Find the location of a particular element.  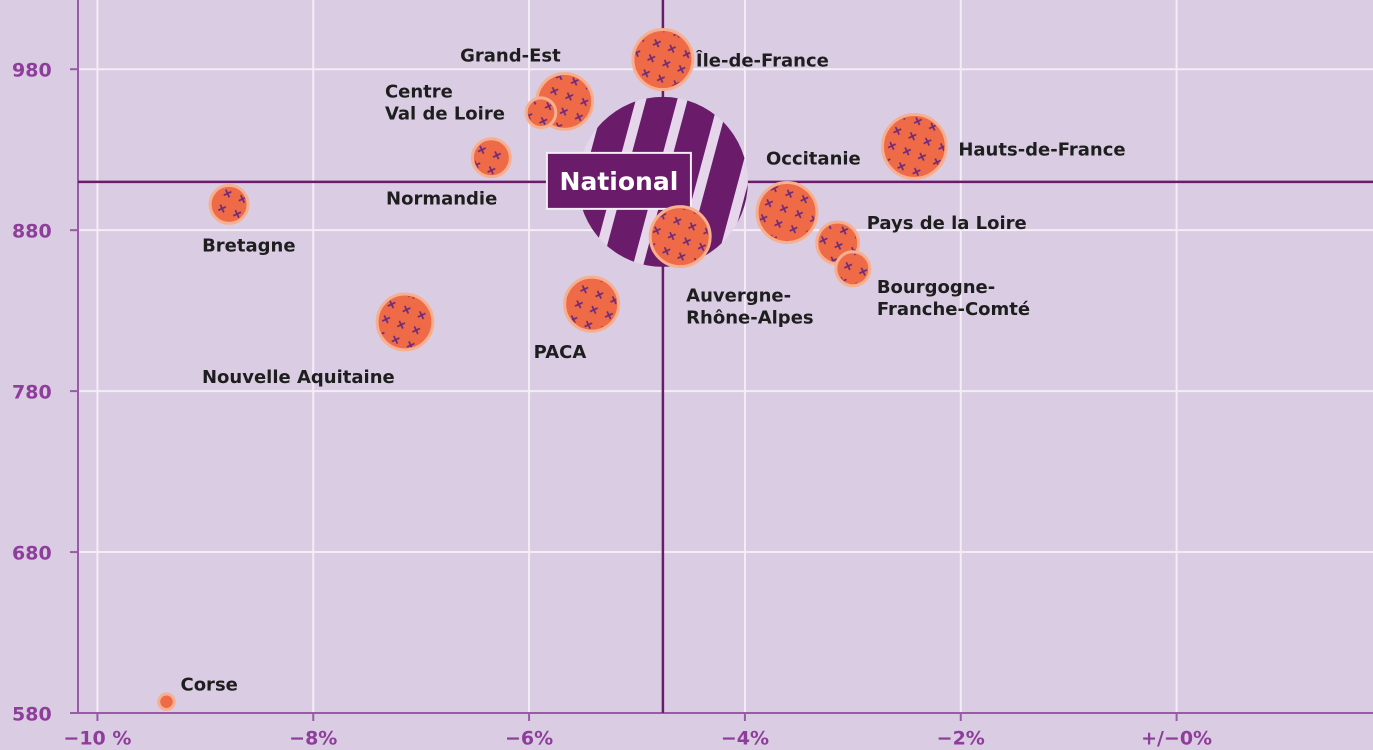

bubble-label: Bretagne is located at coordinates (248, 245).